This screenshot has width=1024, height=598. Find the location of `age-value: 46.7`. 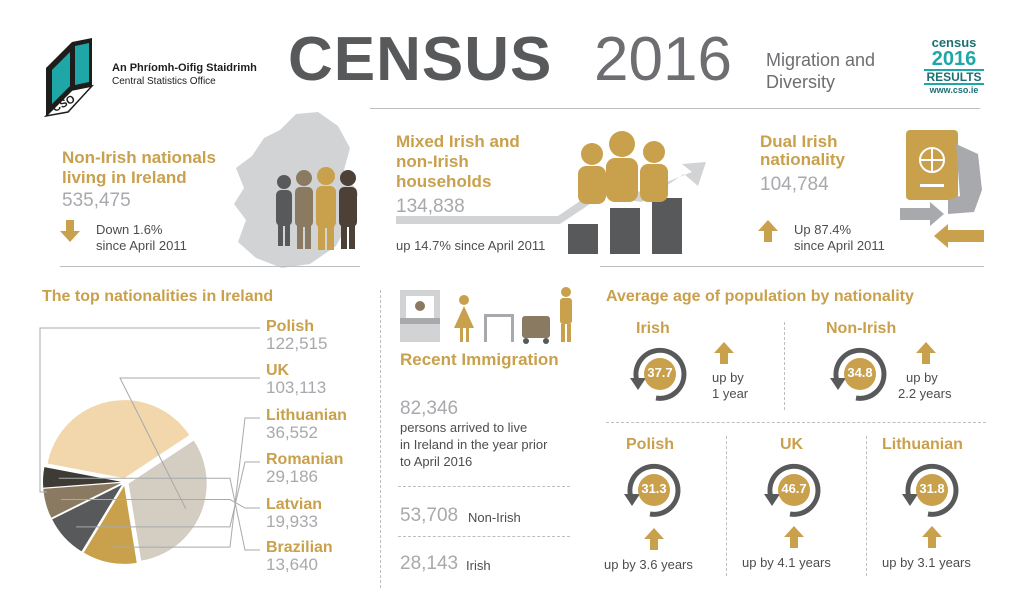

age-value: 46.7 is located at coordinates (794, 488).